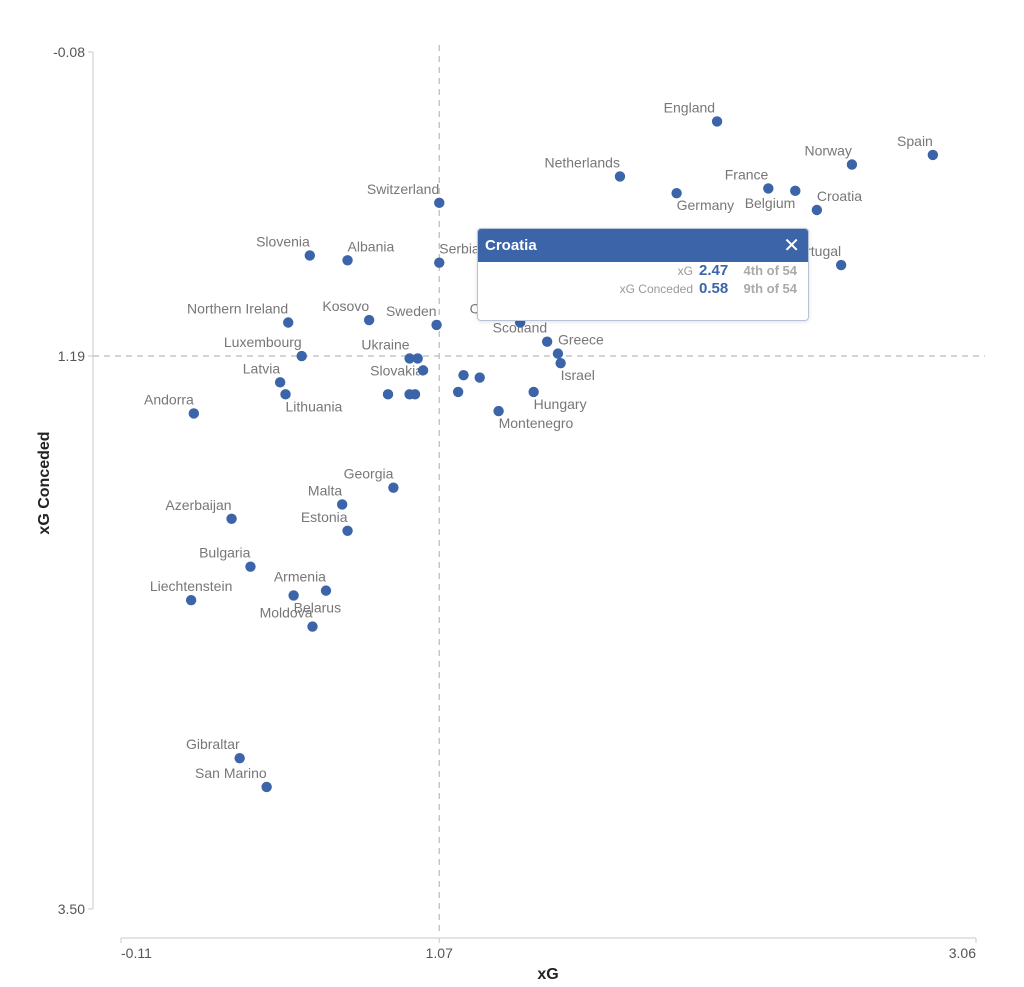  What do you see at coordinates (817, 210) in the screenshot?
I see `point-croatia` at bounding box center [817, 210].